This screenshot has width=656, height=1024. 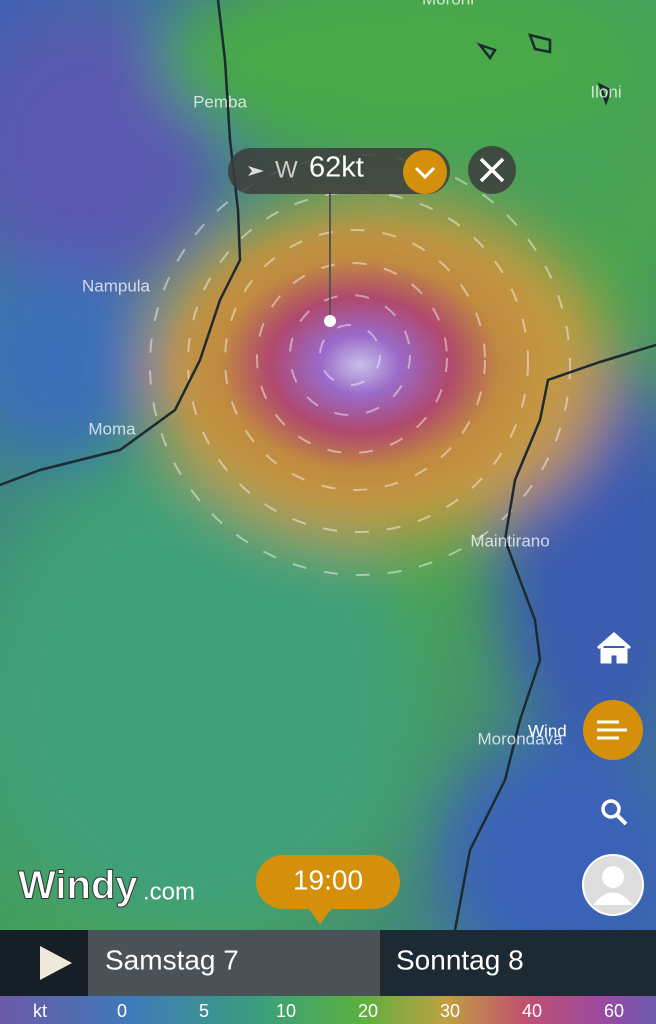 I want to click on popup-speed: 62kt, so click(x=336, y=168).